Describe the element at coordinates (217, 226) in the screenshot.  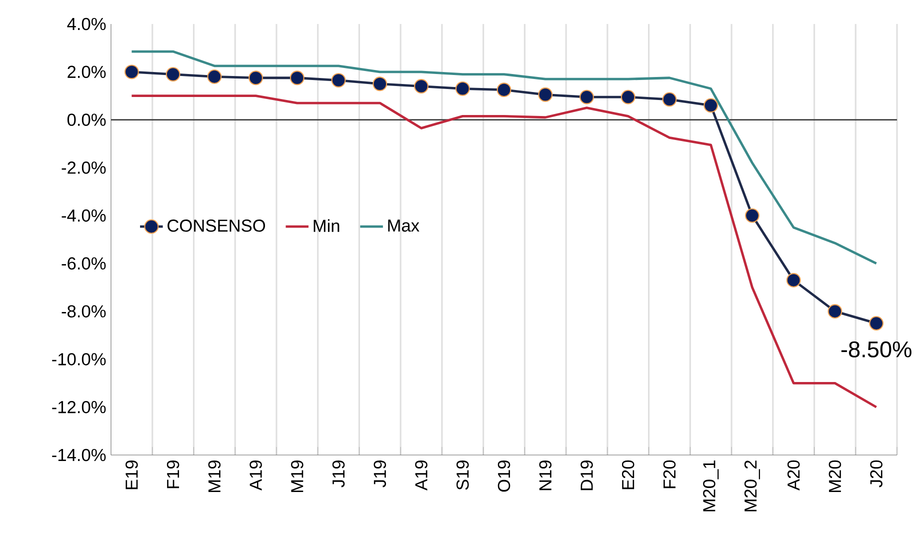
I see `legend-label: CONSENSO` at that location.